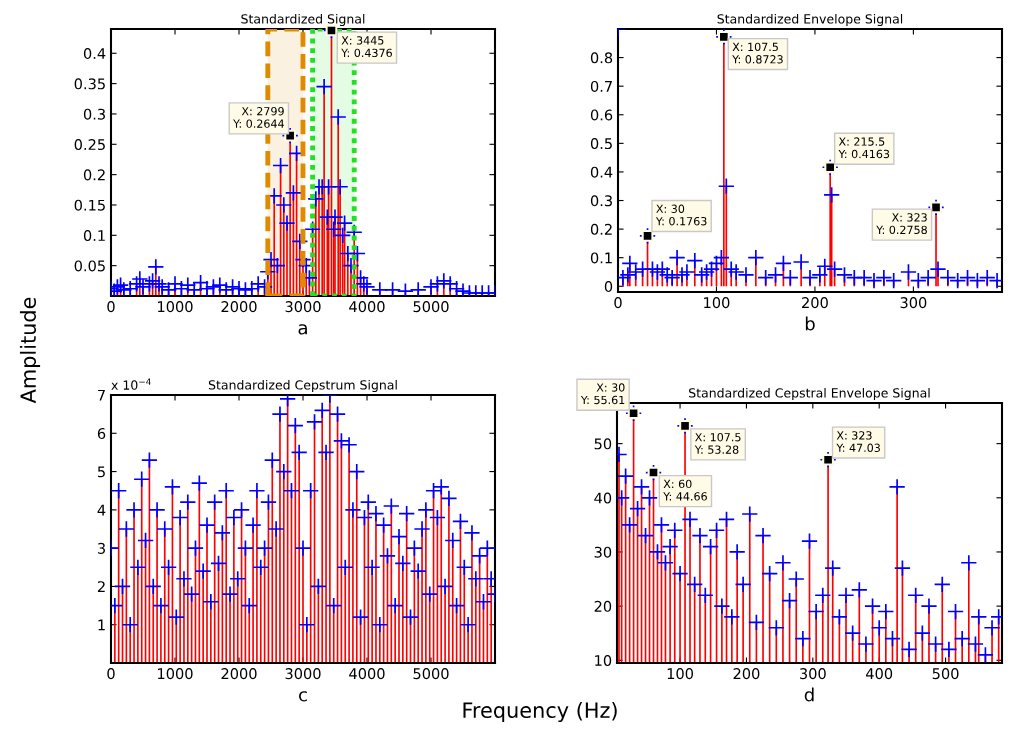  I want to click on y-tick-label: 10, so click(603, 661).